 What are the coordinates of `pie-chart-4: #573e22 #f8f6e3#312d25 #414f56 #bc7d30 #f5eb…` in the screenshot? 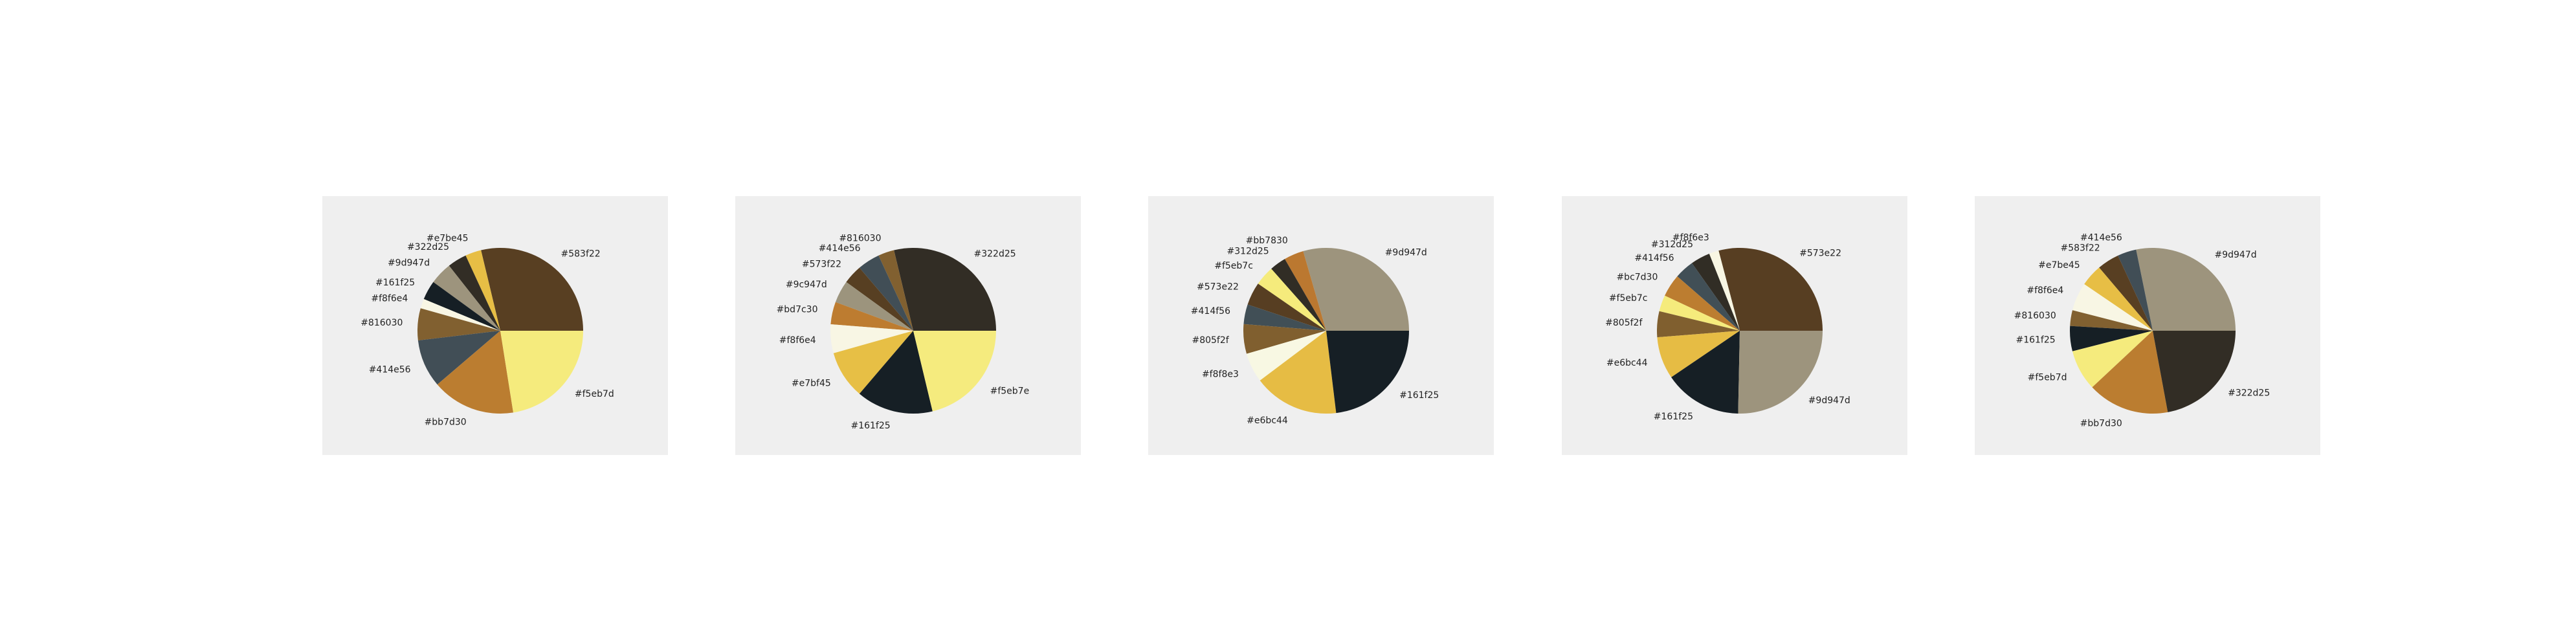 It's located at (1727, 327).